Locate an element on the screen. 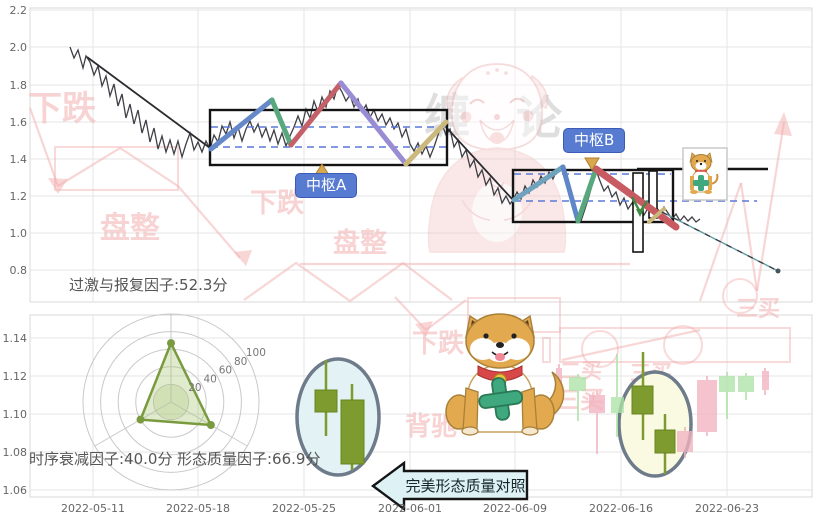 This screenshot has height=520, width=822. projection-line-alt is located at coordinates (720, 241).